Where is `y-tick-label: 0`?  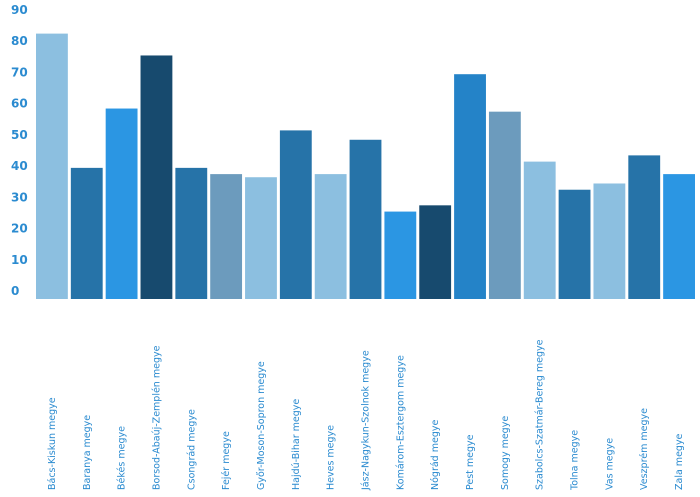 y-tick-label: 0 is located at coordinates (15, 291).